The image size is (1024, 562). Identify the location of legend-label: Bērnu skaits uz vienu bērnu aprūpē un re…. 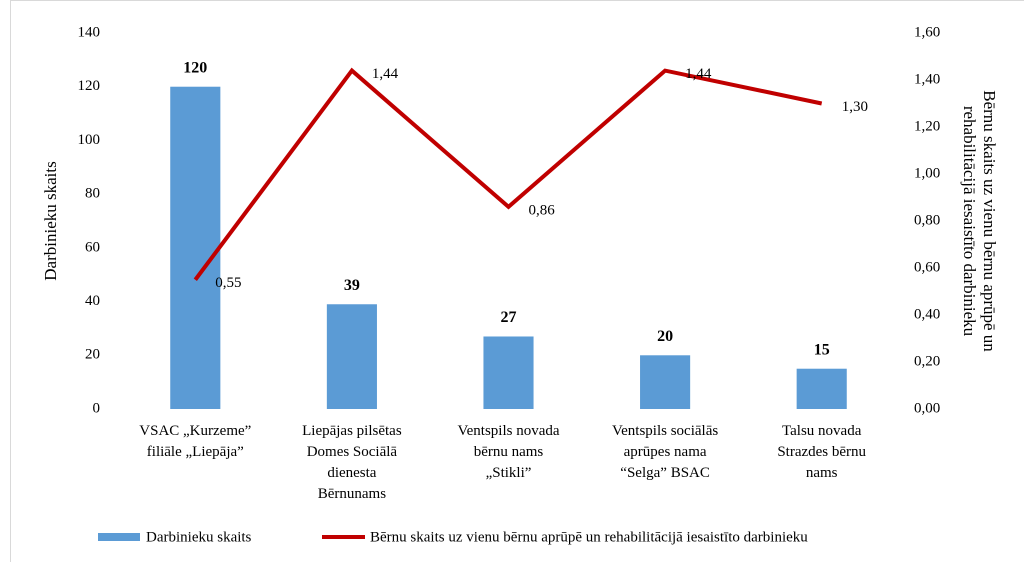
(589, 537).